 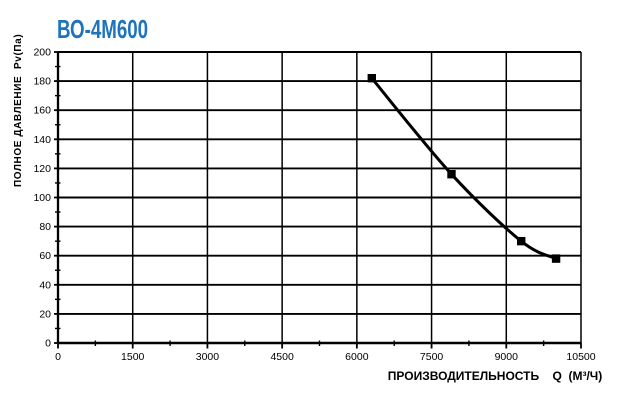 I want to click on y-tick-label: 100, so click(x=42, y=198).